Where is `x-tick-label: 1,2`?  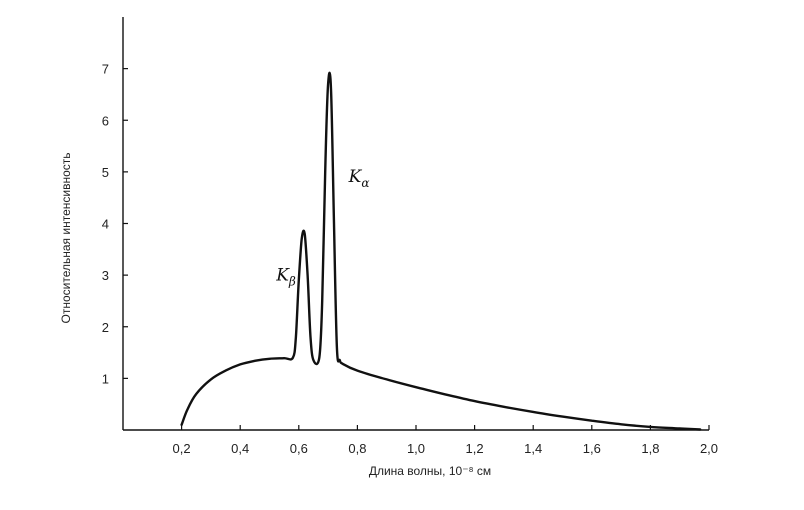
x-tick-label: 1,2 is located at coordinates (475, 448).